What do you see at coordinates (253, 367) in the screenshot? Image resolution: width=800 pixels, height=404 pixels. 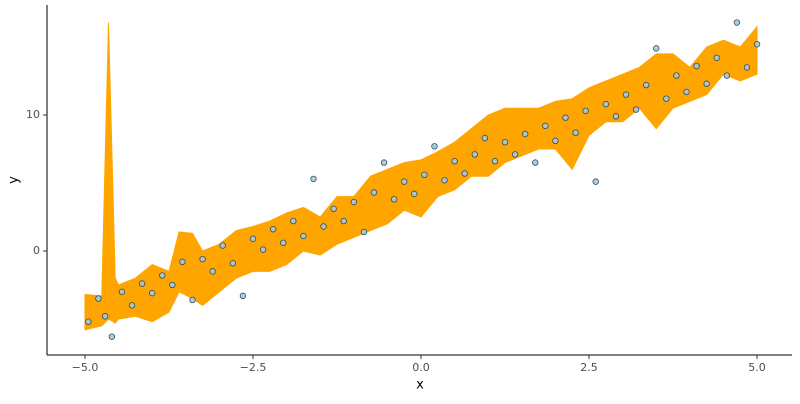 I see `x-tick-label: −2.5` at bounding box center [253, 367].